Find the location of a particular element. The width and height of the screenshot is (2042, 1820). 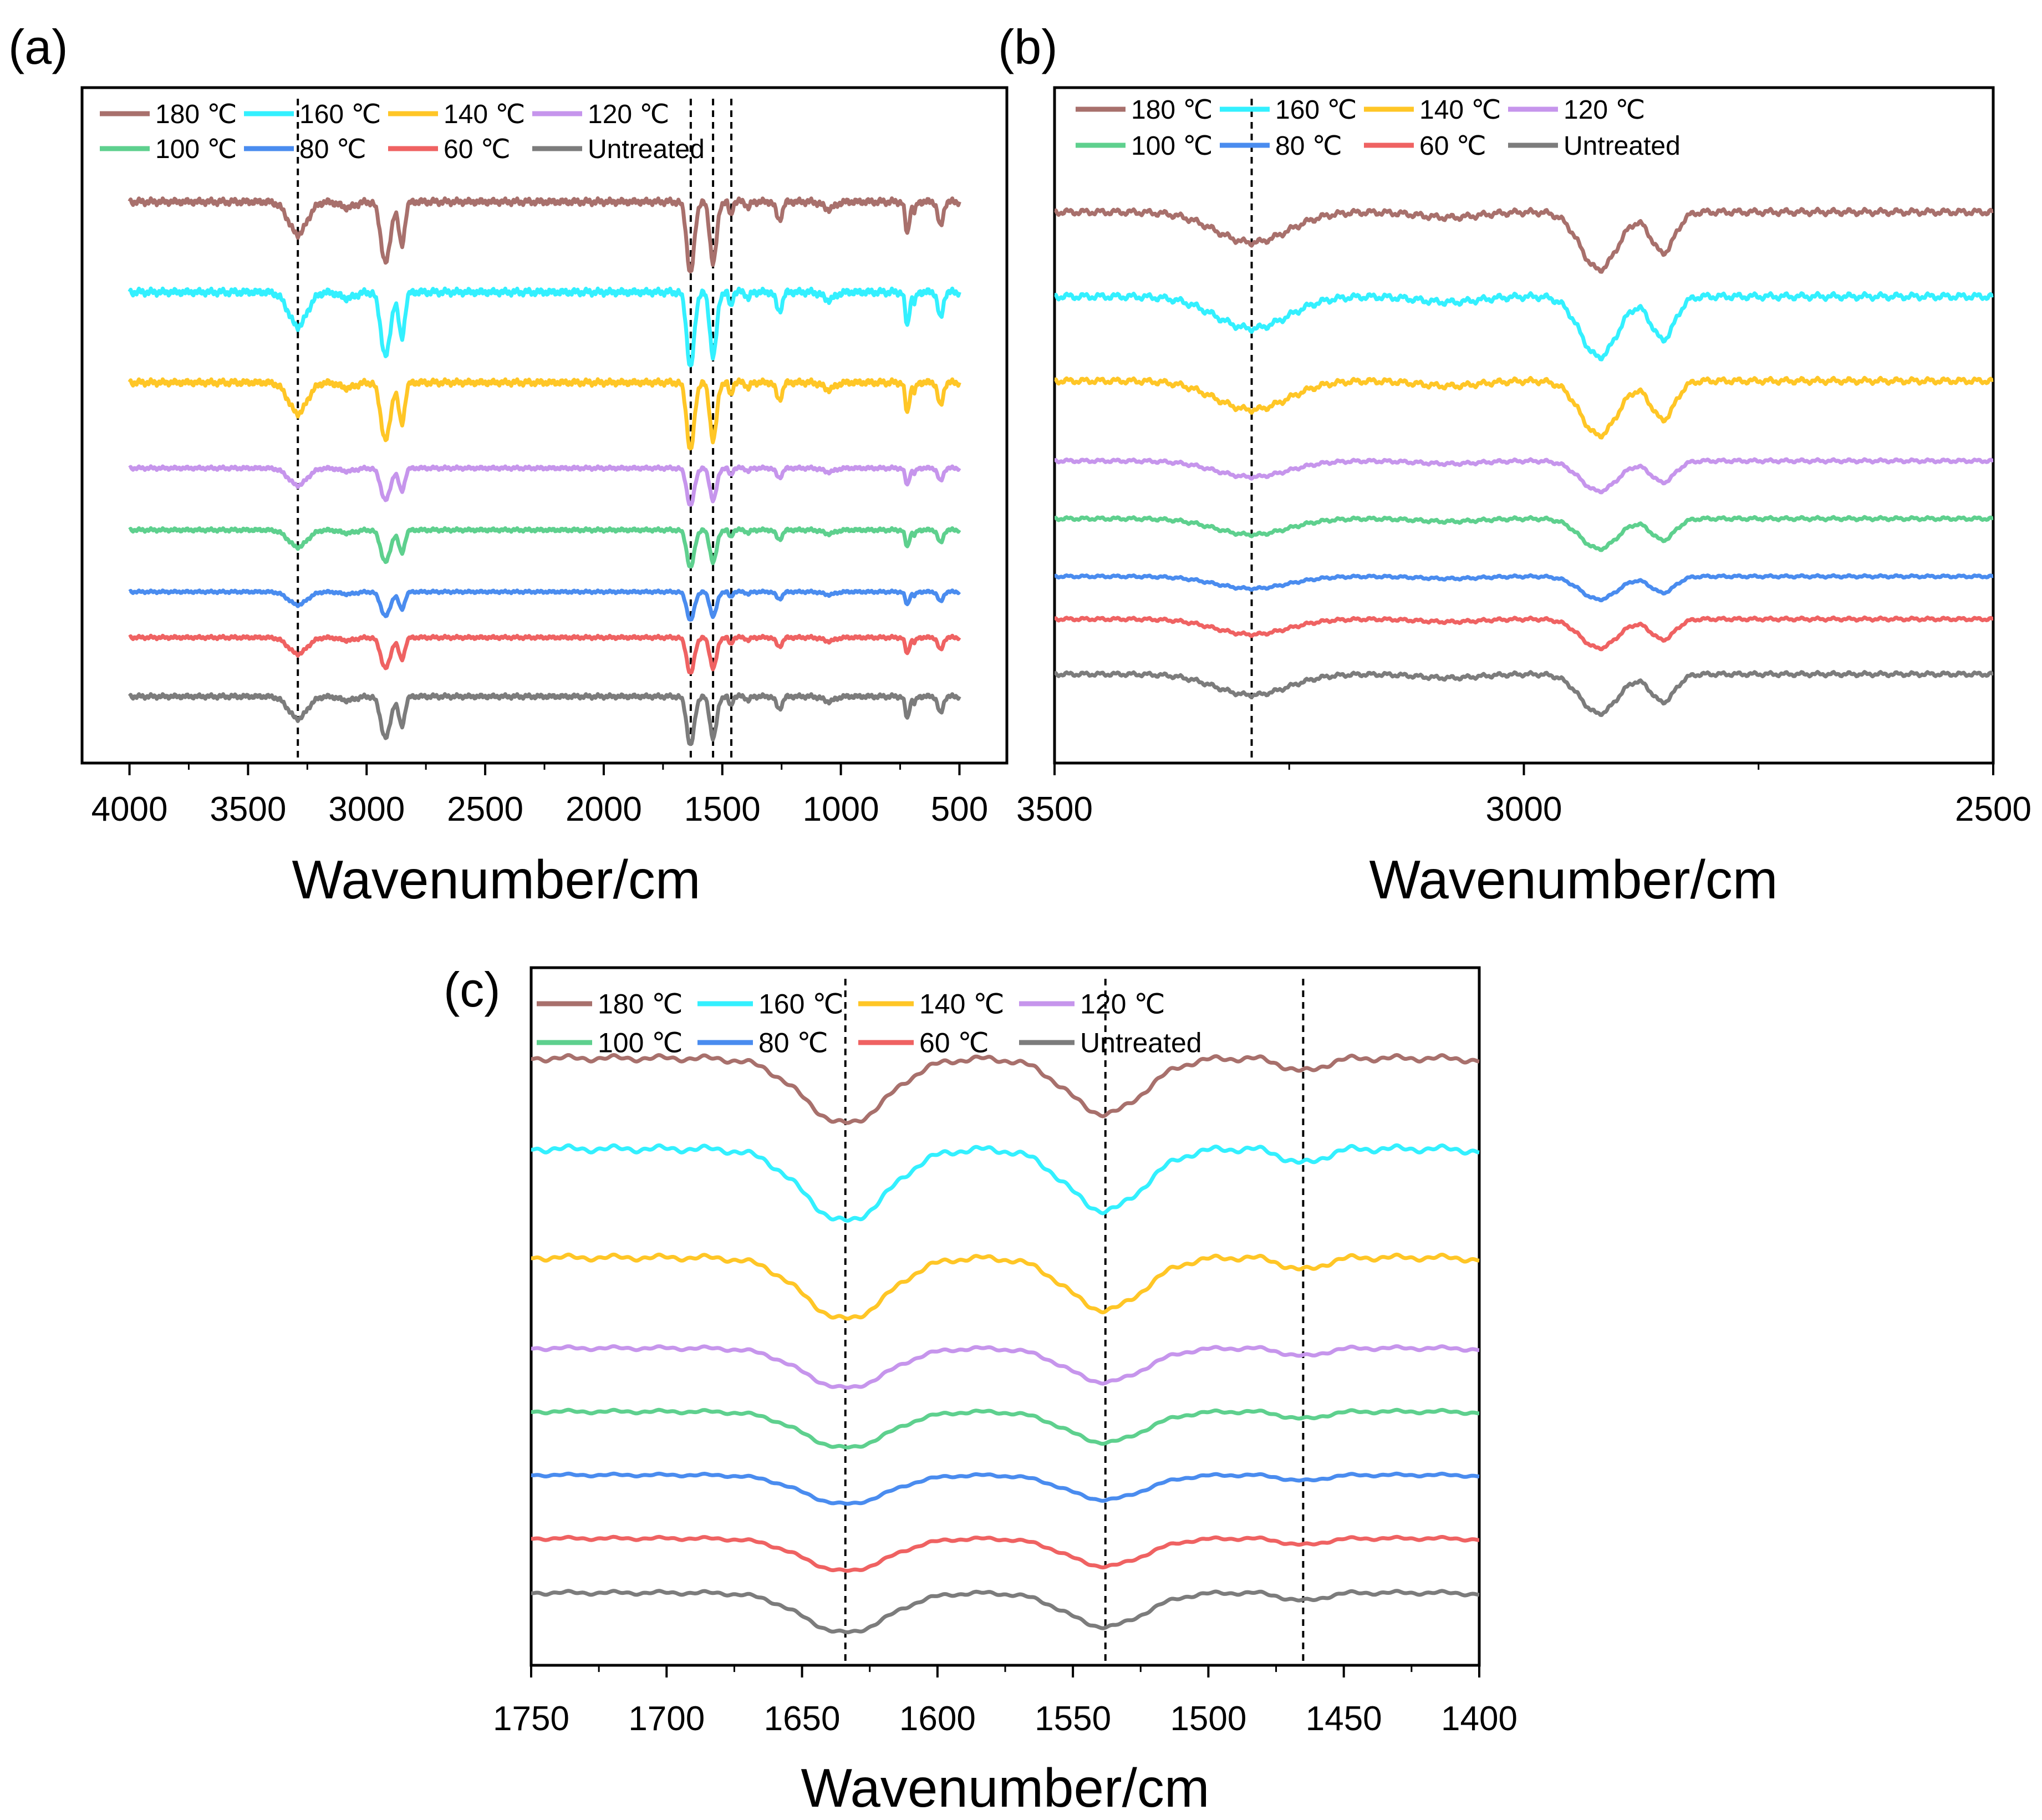

panel-b-tick-label-3000: 3000 is located at coordinates (1524, 809).